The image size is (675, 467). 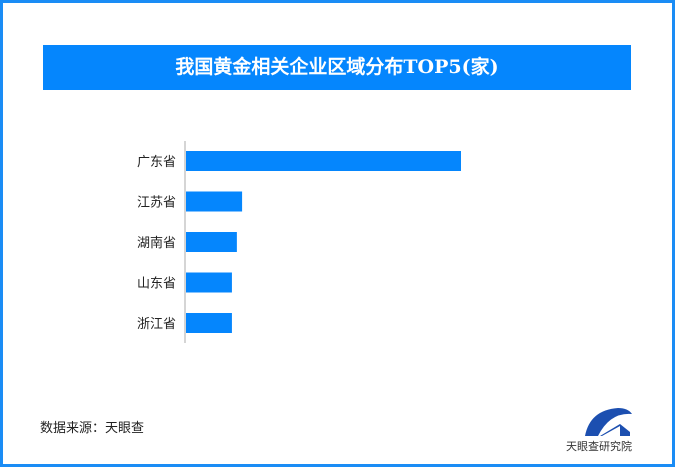 I want to click on category-label: 浙江省, so click(x=156, y=324).